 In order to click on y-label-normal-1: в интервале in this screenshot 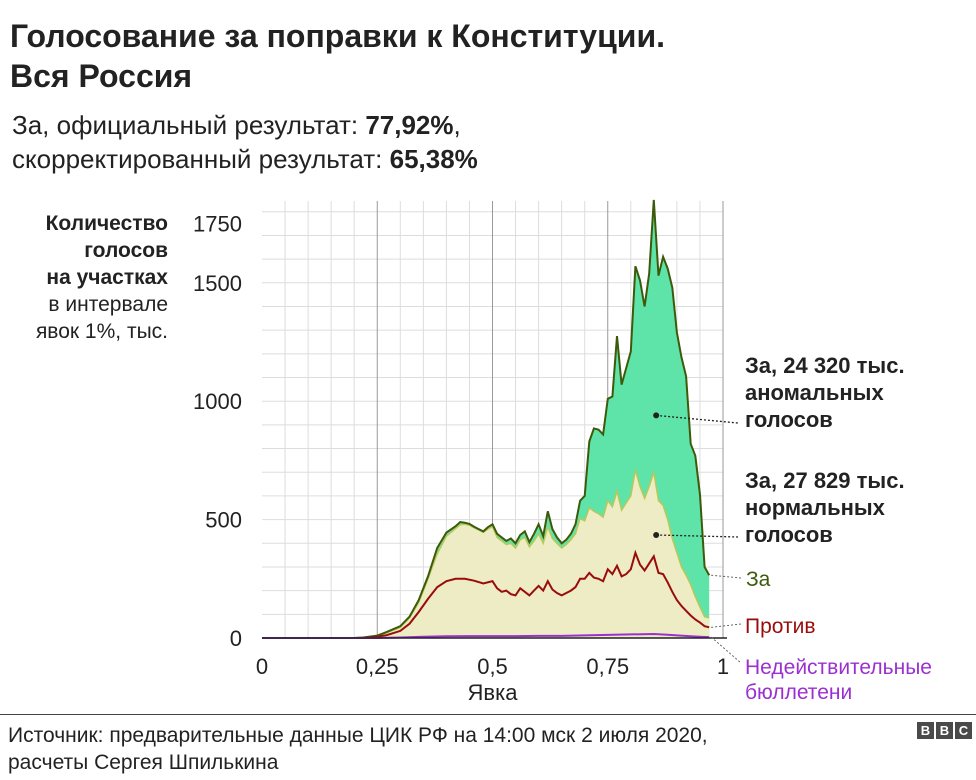, I will do `click(108, 304)`.